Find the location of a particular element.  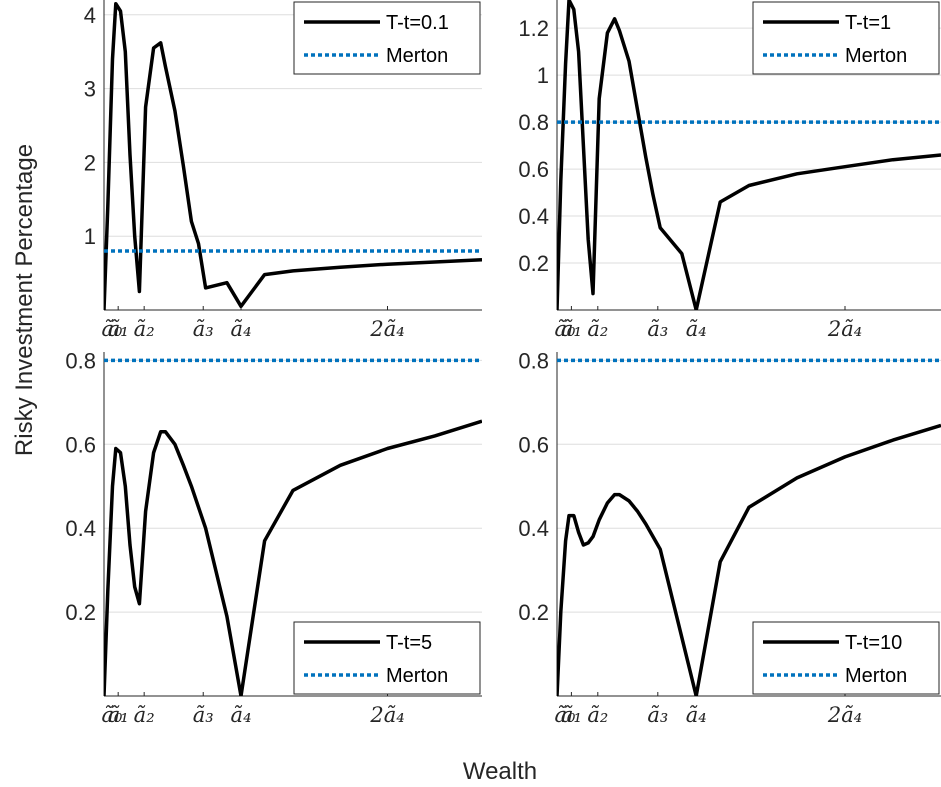

y-tick-label: 1.2 is located at coordinates (533, 28).